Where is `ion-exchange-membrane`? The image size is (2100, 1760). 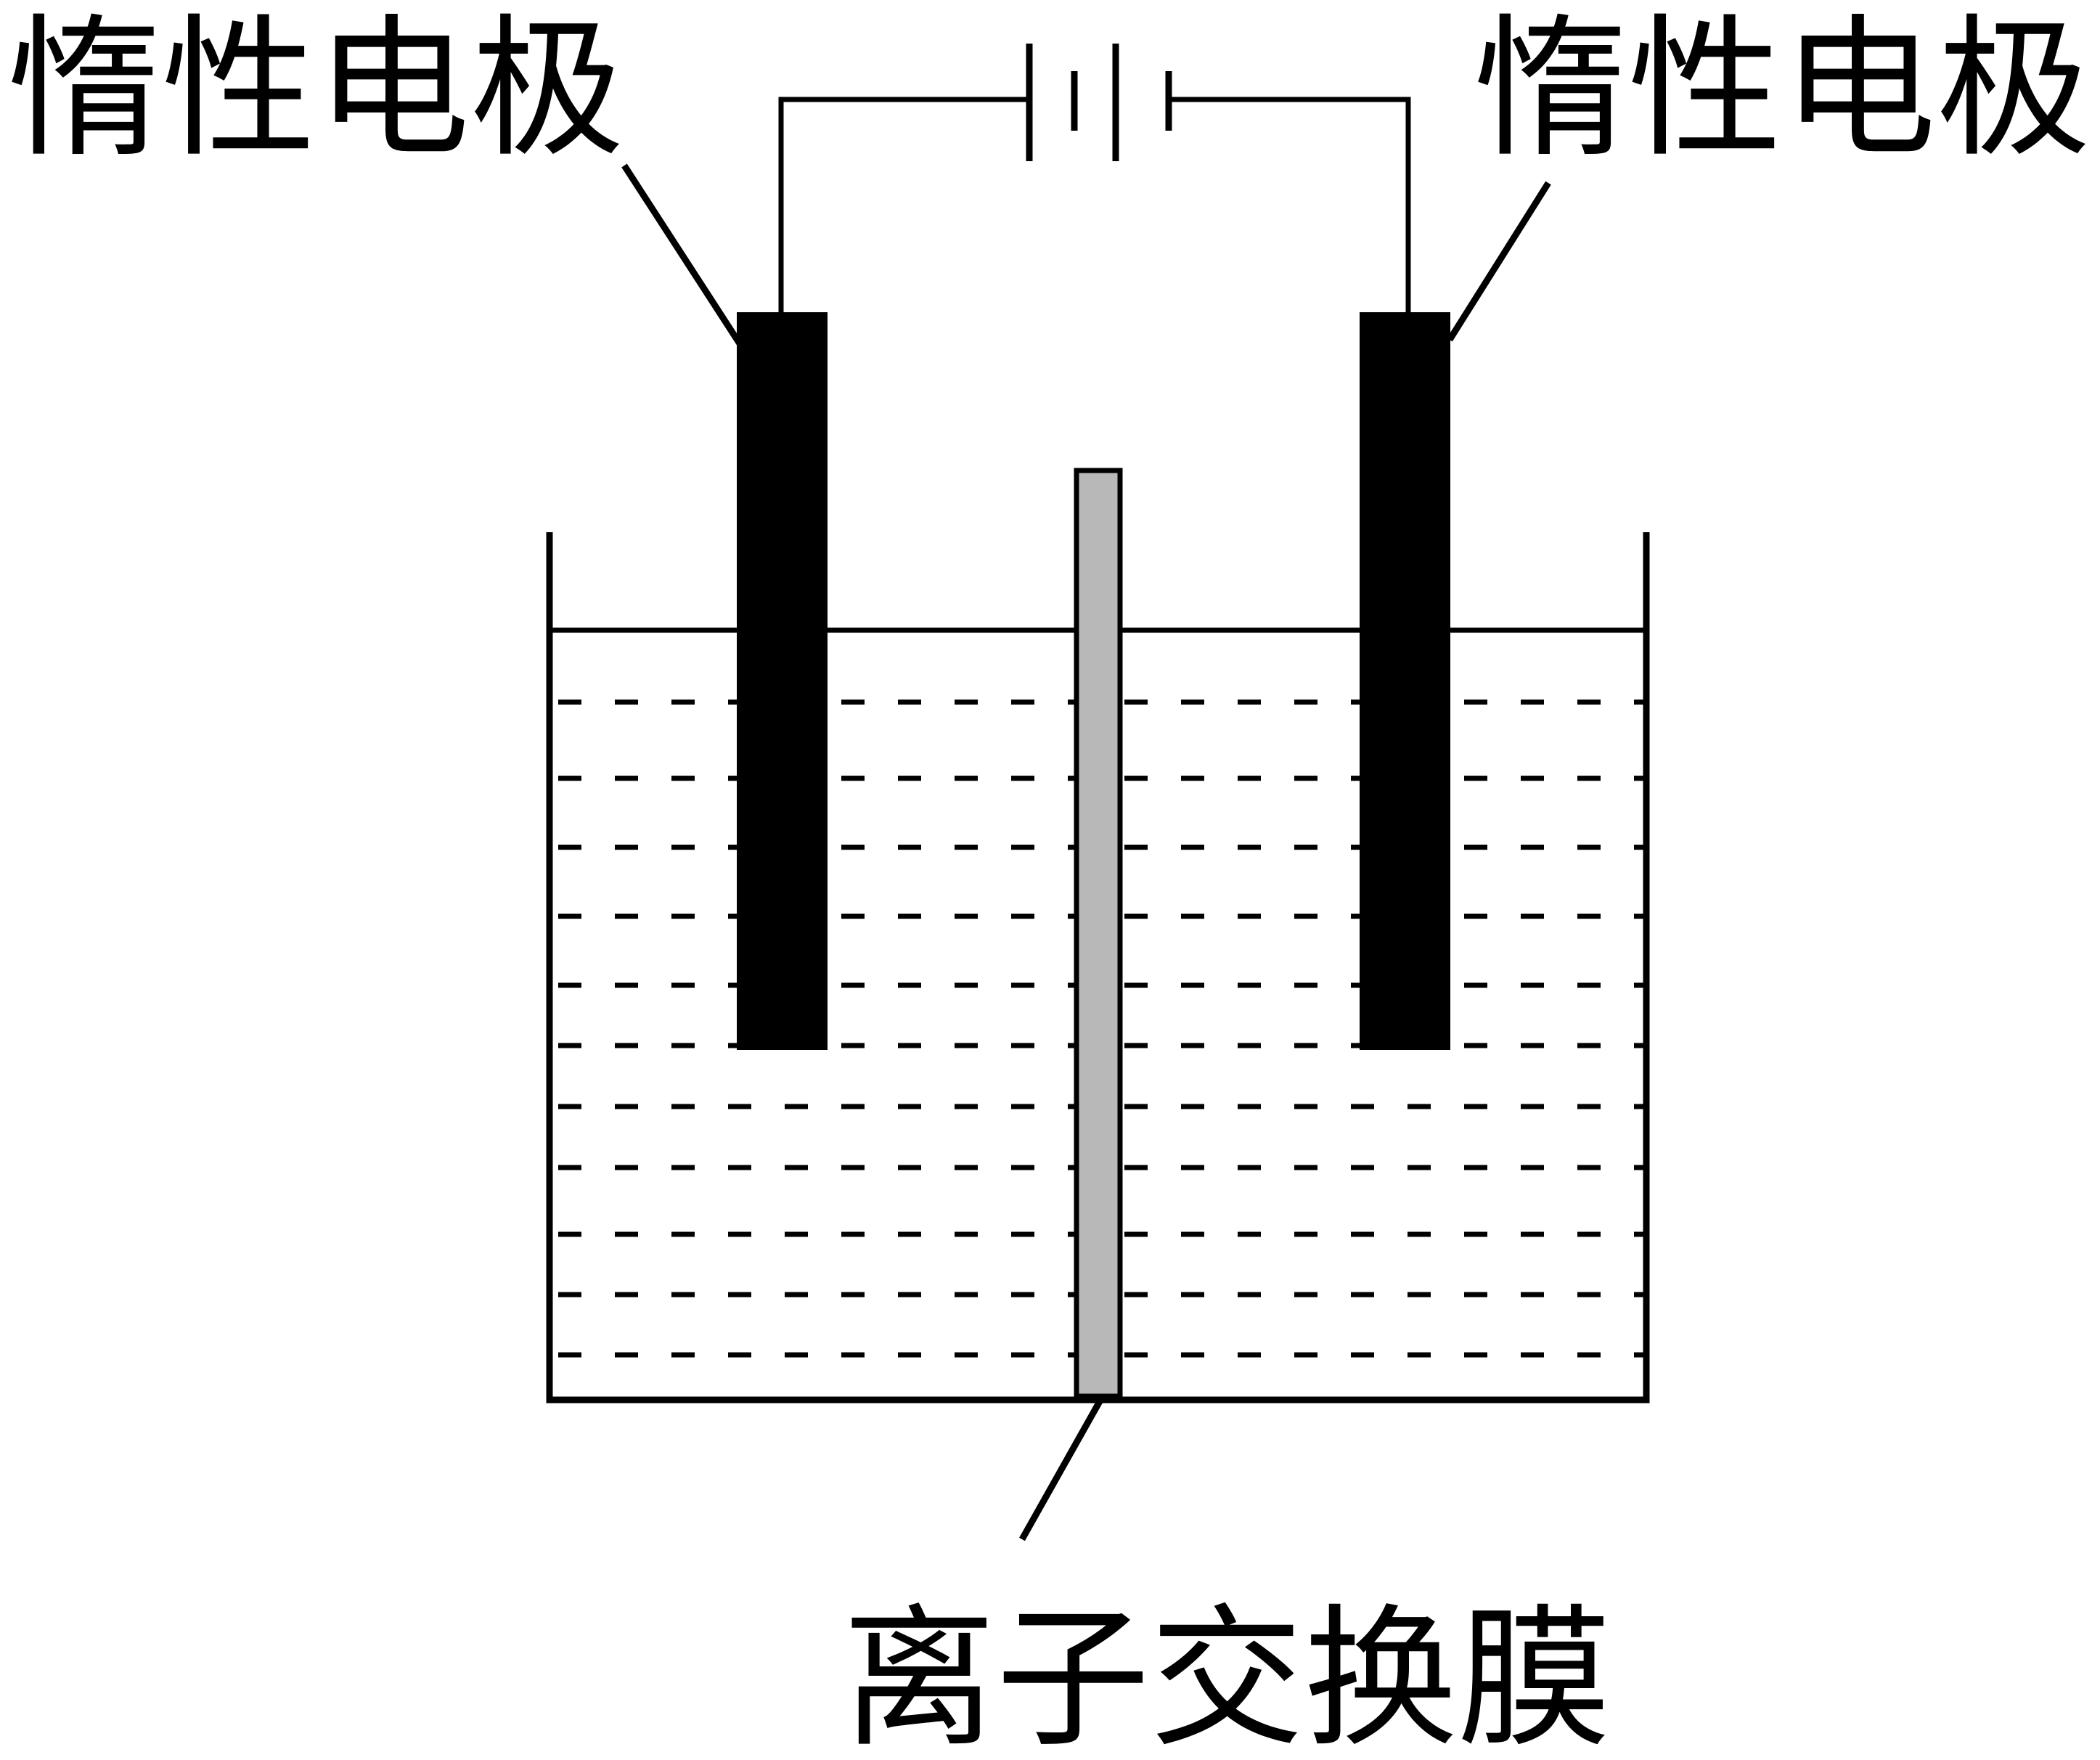 ion-exchange-membrane is located at coordinates (1098, 933).